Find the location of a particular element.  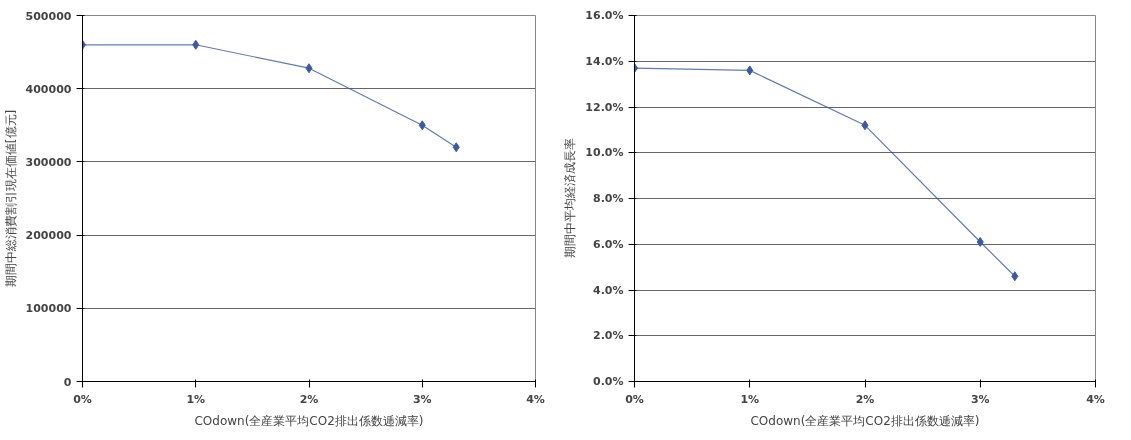

y-tick-label: 4.0% is located at coordinates (608, 290).